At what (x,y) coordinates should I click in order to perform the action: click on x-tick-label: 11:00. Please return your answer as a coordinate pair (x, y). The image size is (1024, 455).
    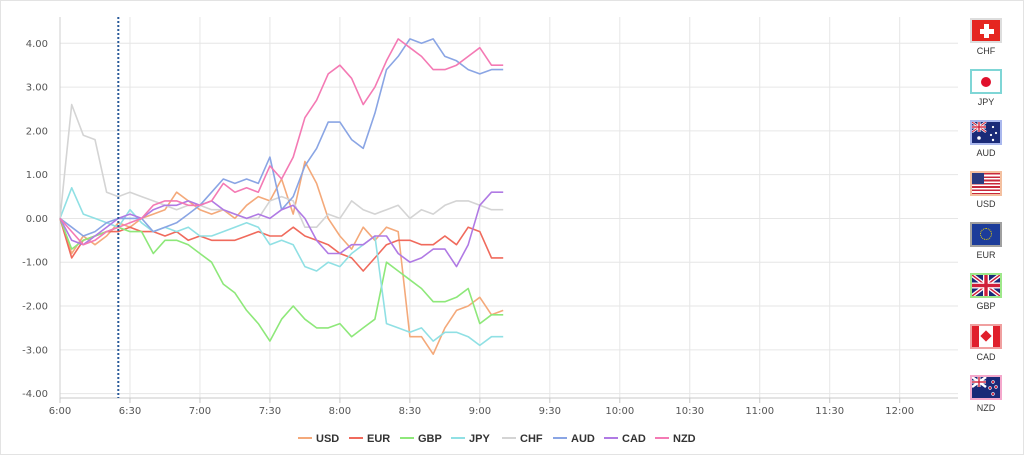
    Looking at the image, I should click on (759, 411).